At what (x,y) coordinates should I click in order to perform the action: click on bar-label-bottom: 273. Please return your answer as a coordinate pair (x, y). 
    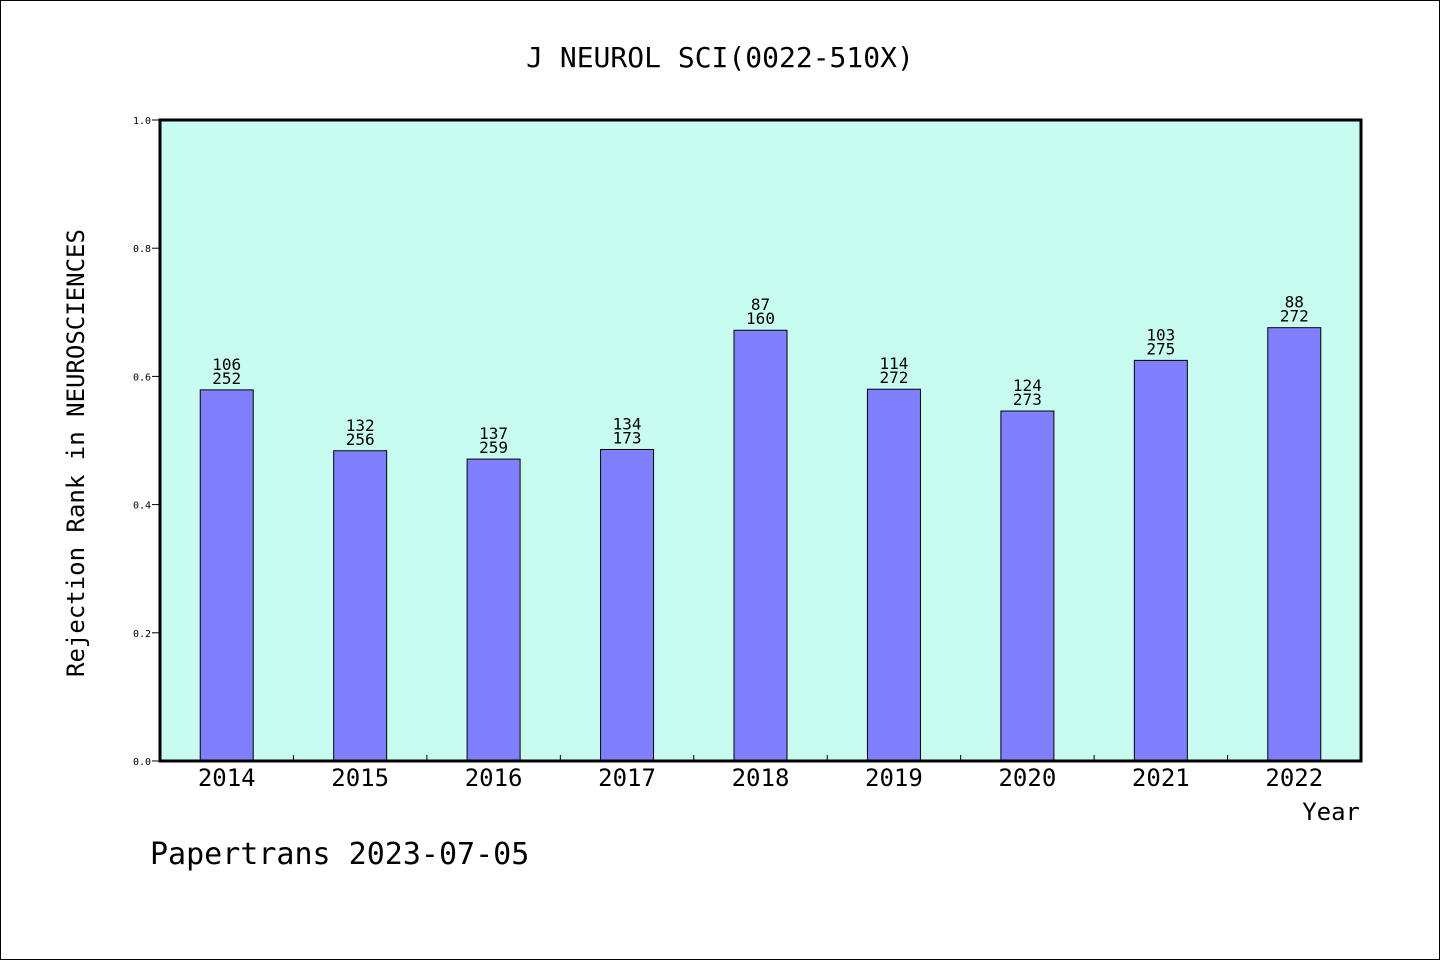
    Looking at the image, I should click on (1027, 399).